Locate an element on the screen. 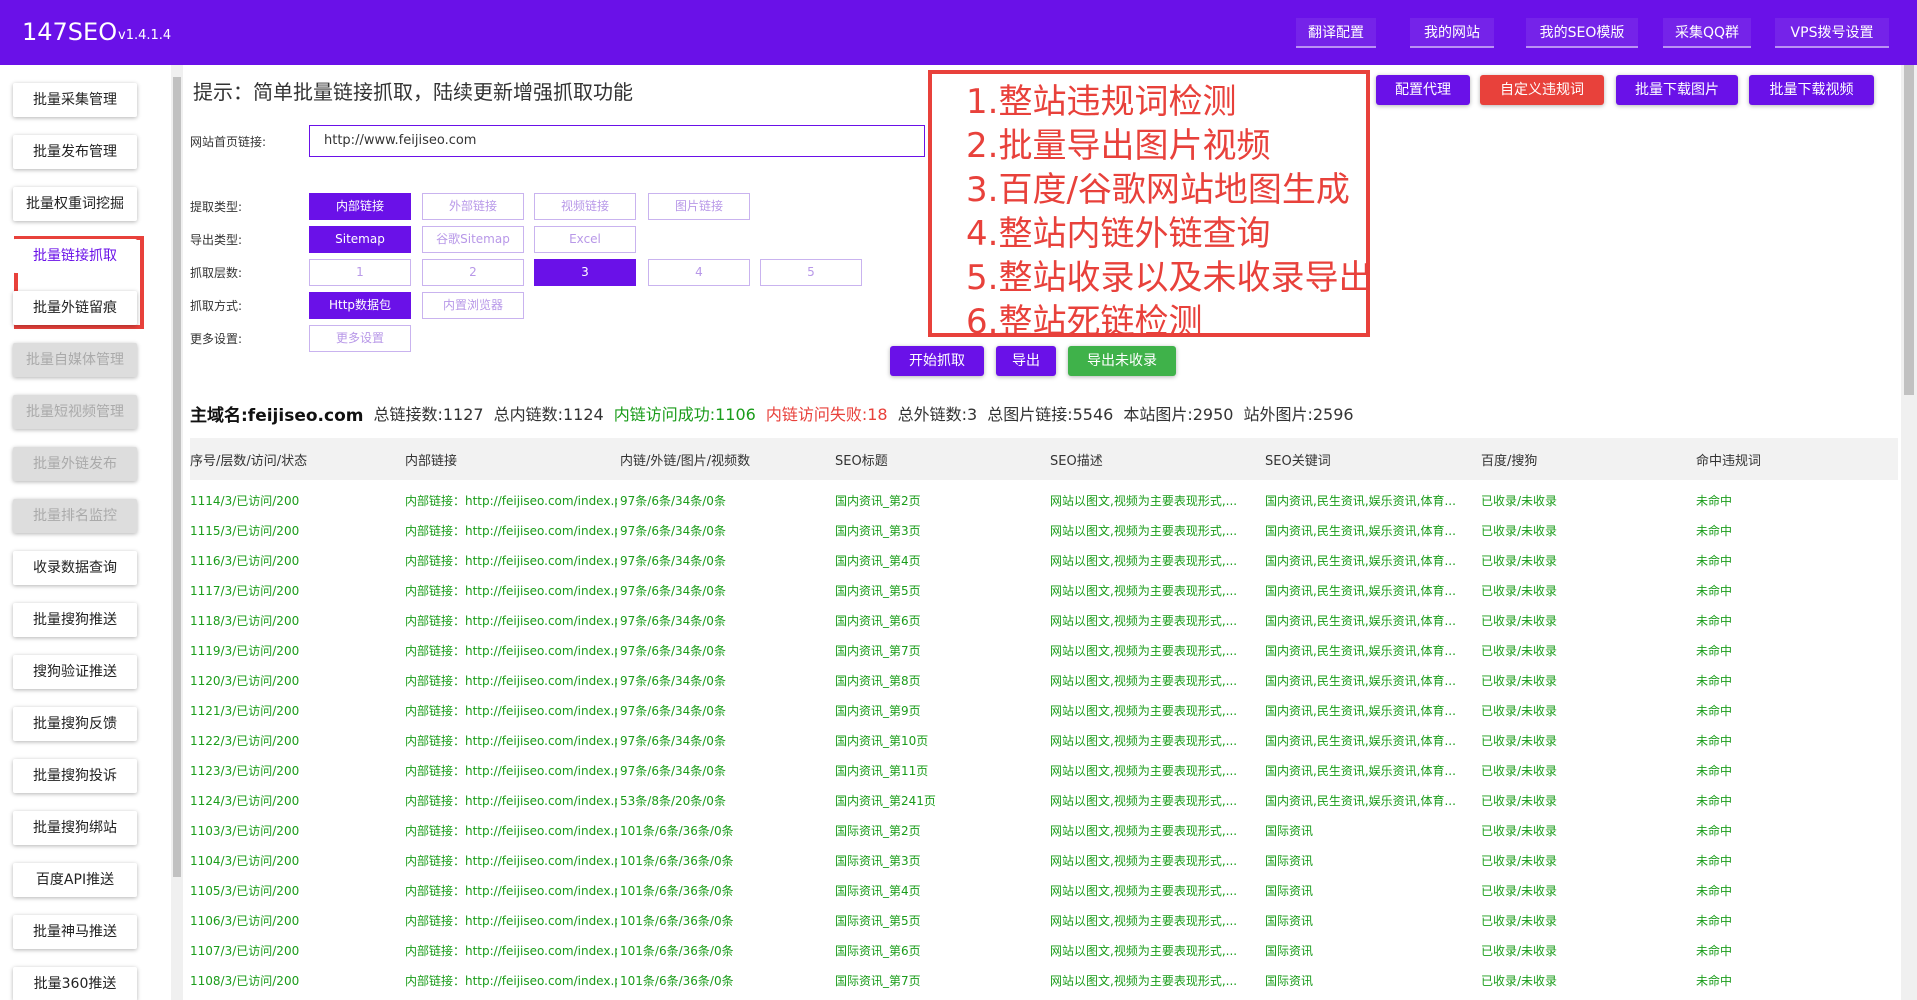 The image size is (1917, 1000). sidebar-item: 百度API推送 is located at coordinates (75, 880).